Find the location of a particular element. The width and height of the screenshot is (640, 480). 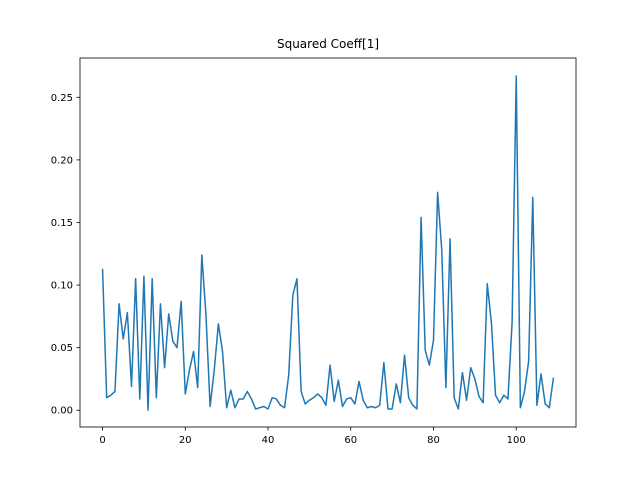

y-tick-label: 0.15 is located at coordinates (62, 223).